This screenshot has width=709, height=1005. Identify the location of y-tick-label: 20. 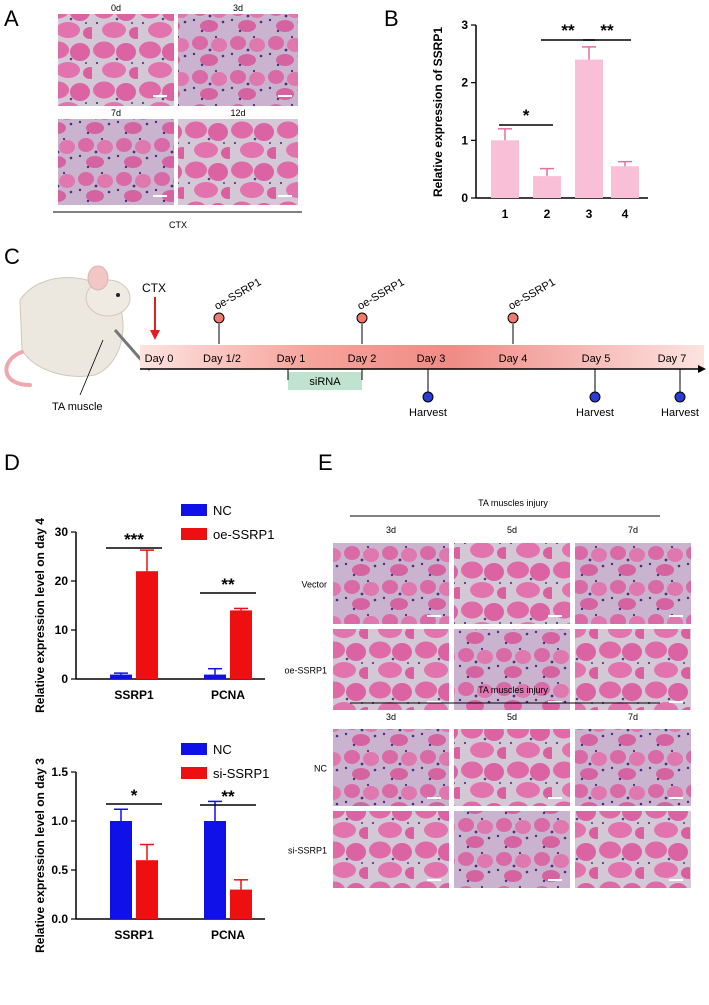
(62, 581).